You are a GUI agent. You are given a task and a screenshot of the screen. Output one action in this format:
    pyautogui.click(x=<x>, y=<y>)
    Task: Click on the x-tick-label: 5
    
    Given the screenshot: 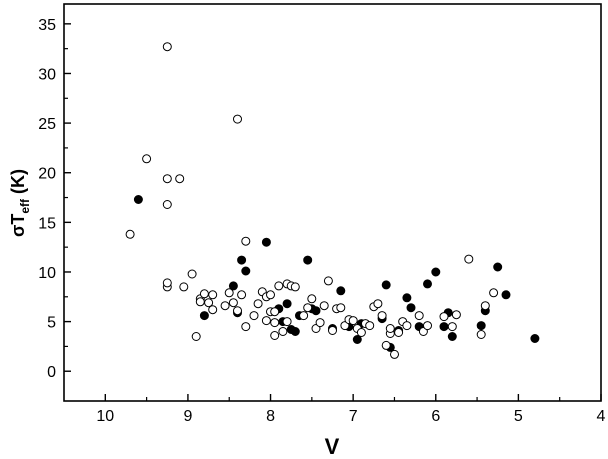 What is the action you would take?
    pyautogui.click(x=518, y=416)
    